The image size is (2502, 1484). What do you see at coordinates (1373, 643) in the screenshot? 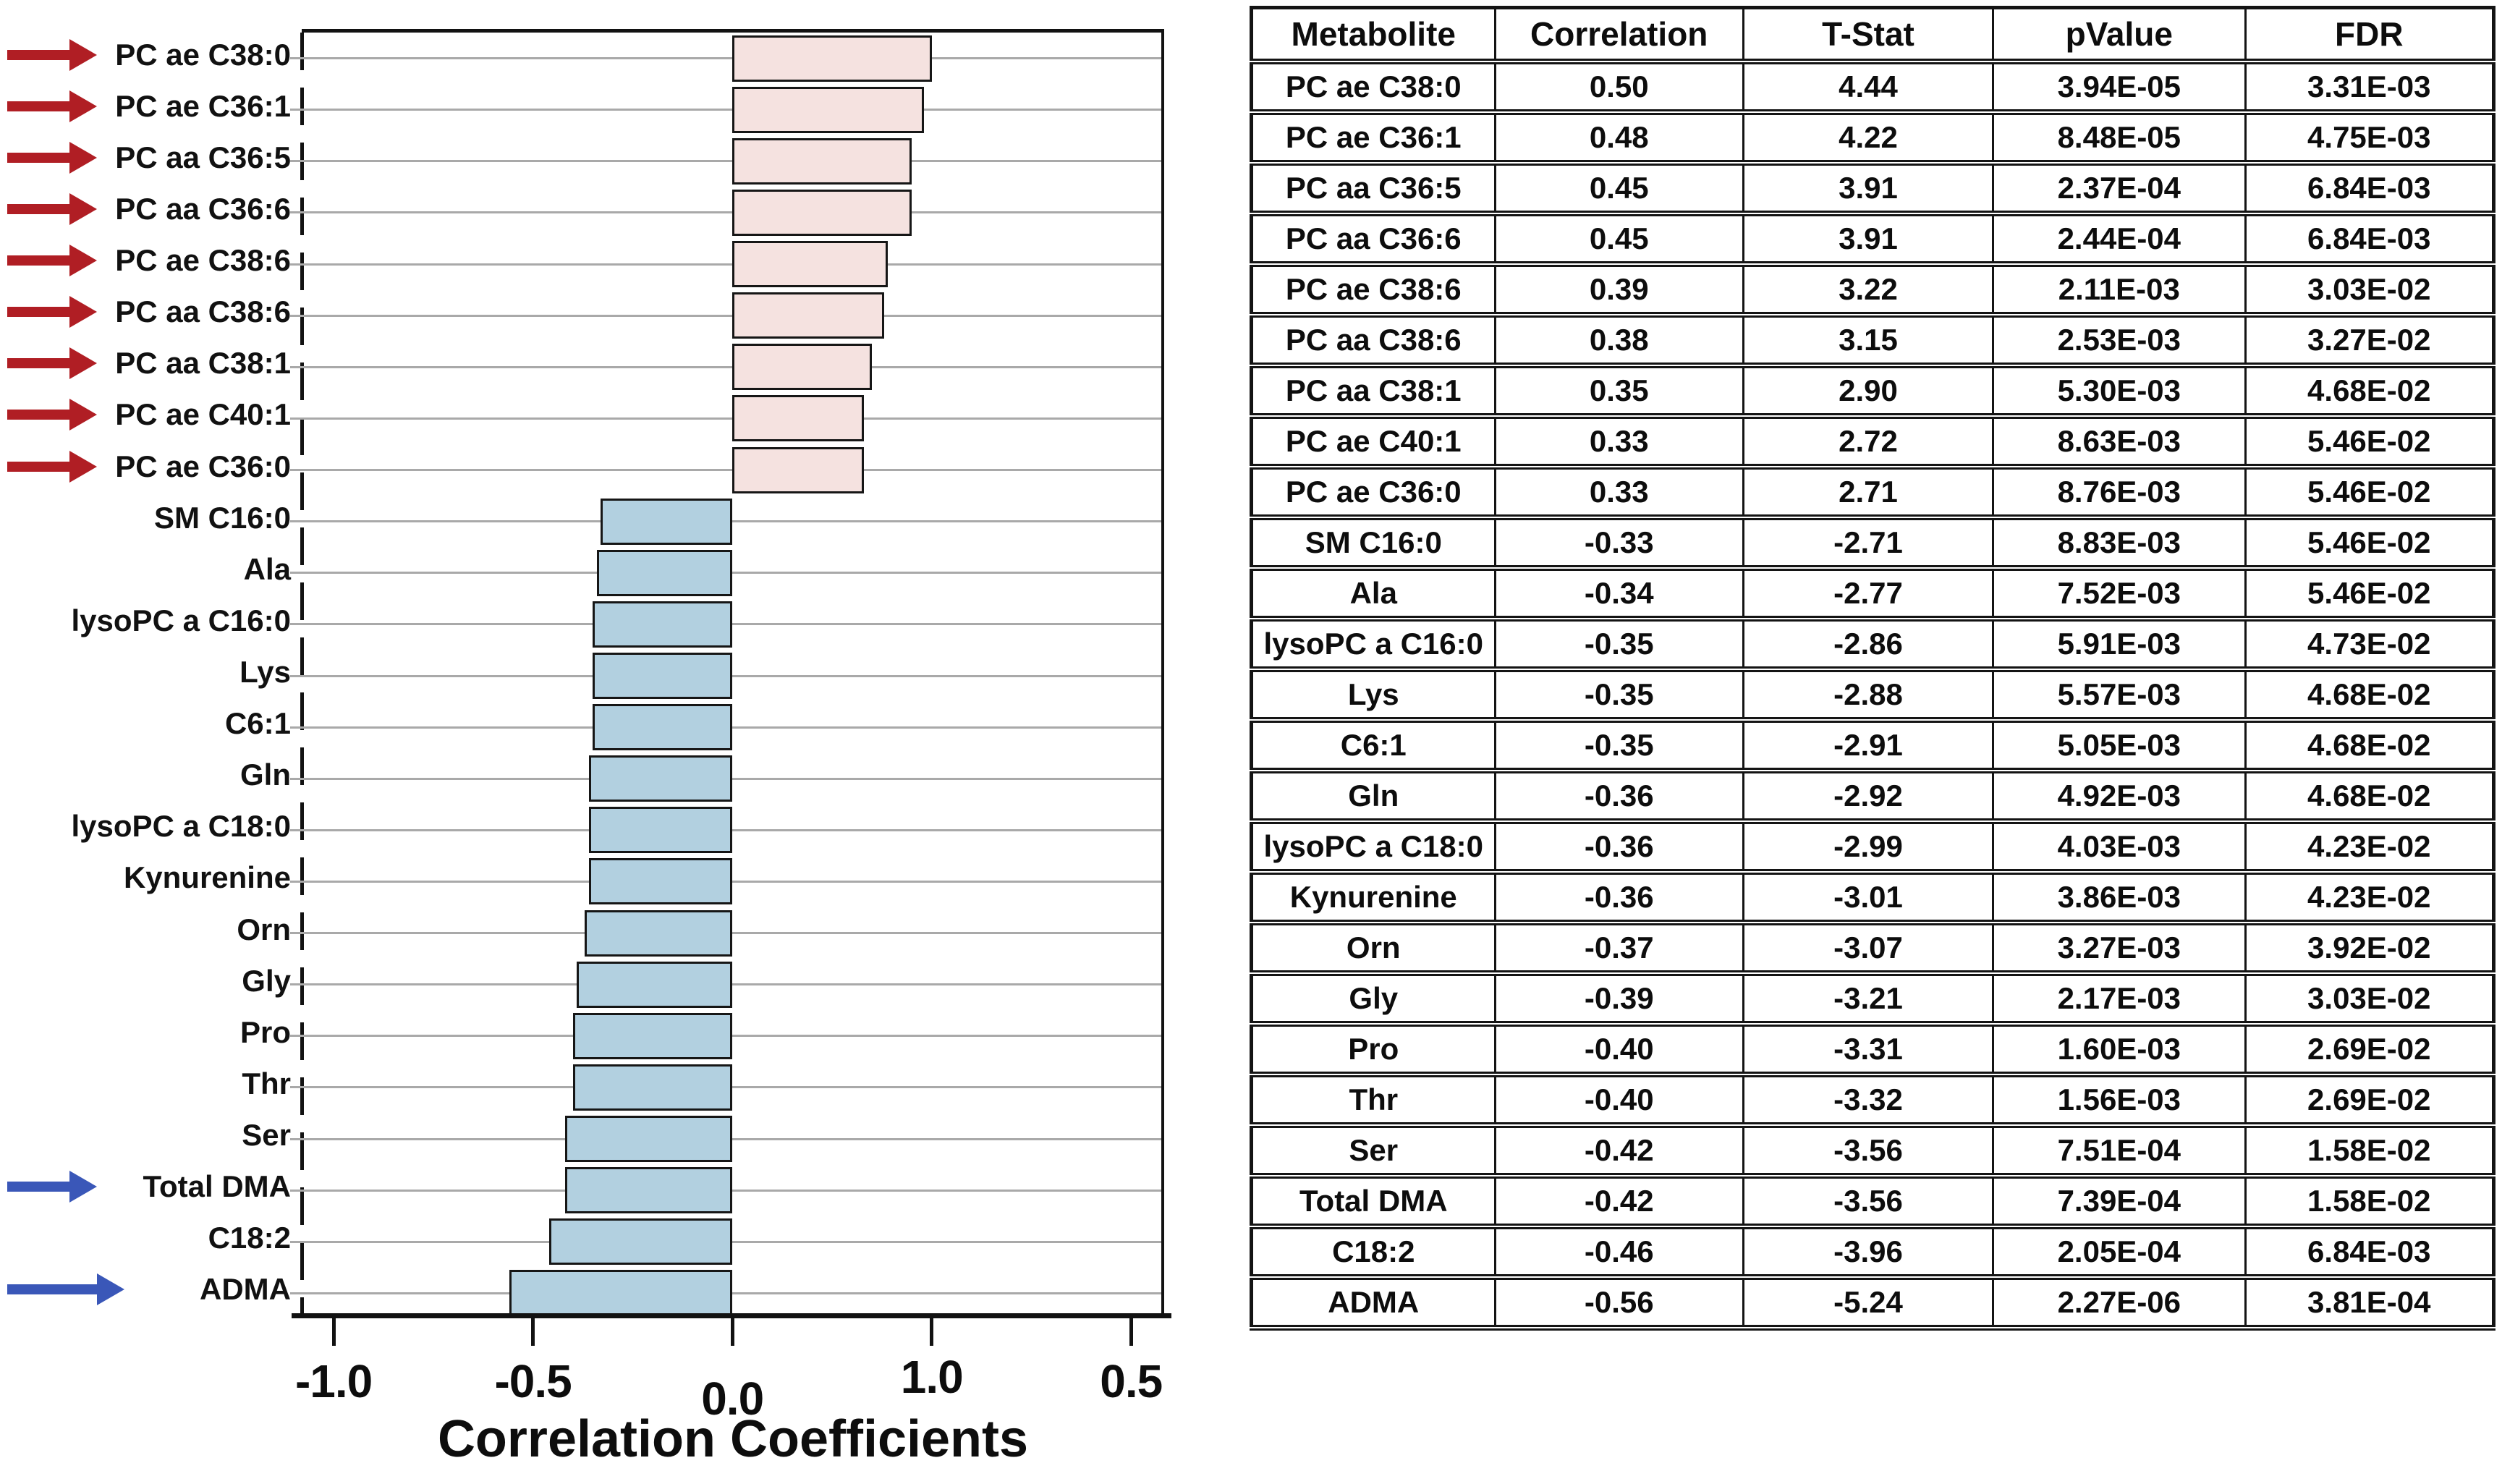
I see `metabolite-cell: lysoPC a C16:0` at bounding box center [1373, 643].